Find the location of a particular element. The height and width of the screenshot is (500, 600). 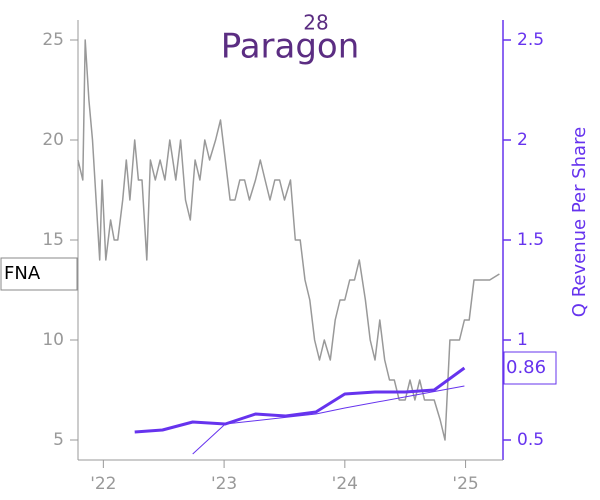

y2-tick-label: 0.5 is located at coordinates (530, 440).